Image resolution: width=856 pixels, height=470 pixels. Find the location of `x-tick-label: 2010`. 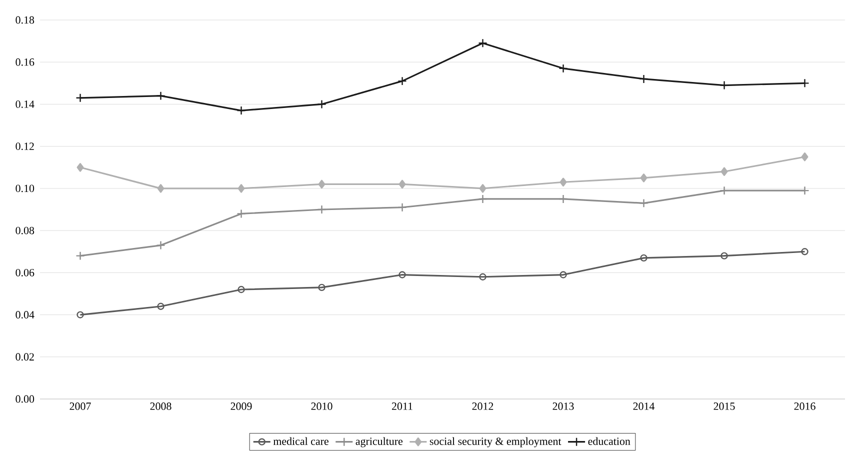

x-tick-label: 2010 is located at coordinates (321, 406).